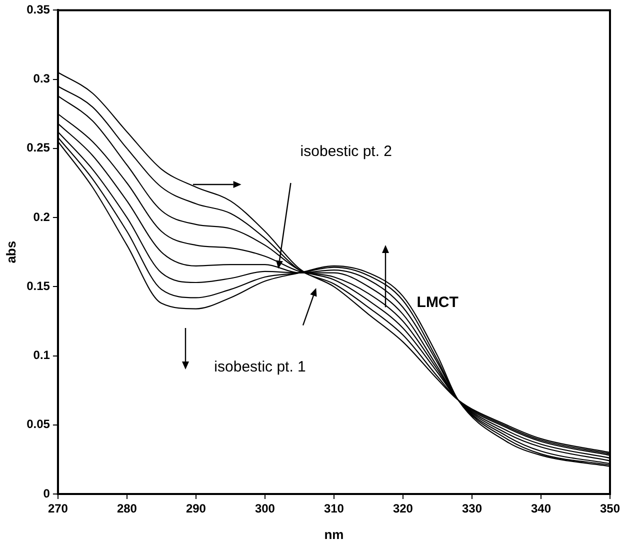 Image resolution: width=623 pixels, height=547 pixels. Describe the element at coordinates (403, 509) in the screenshot. I see `x-tick-label: 320` at that location.